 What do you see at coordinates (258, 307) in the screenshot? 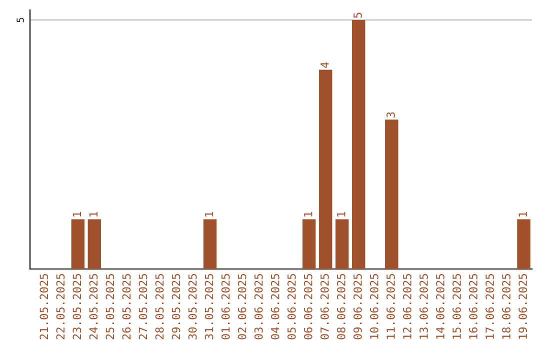
I see `x-tick-label: 03.06.2025` at bounding box center [258, 307].